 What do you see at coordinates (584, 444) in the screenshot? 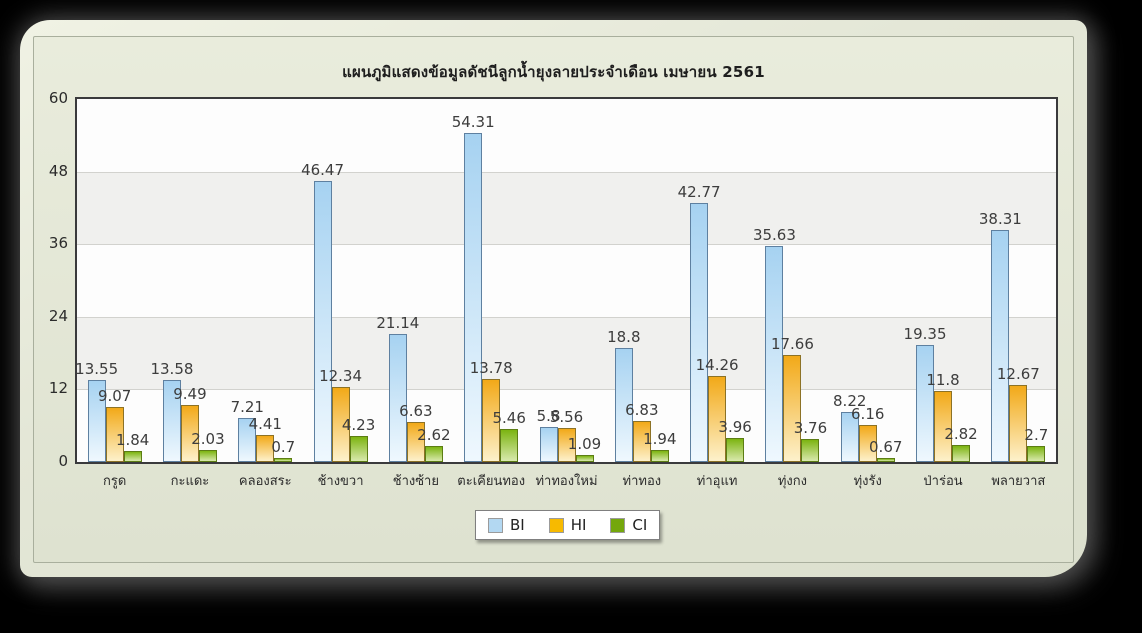
I see `value-label-ci: 1.09` at bounding box center [584, 444].